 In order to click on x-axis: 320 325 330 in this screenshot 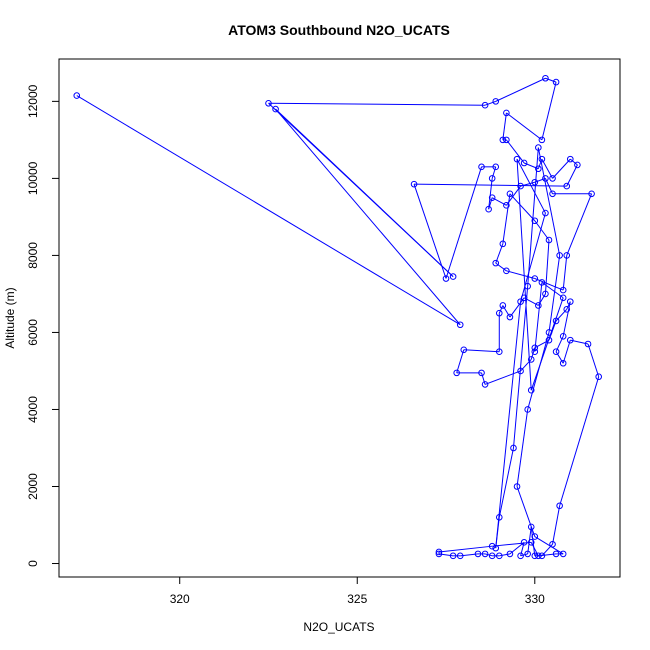, I will do `click(357, 591)`.